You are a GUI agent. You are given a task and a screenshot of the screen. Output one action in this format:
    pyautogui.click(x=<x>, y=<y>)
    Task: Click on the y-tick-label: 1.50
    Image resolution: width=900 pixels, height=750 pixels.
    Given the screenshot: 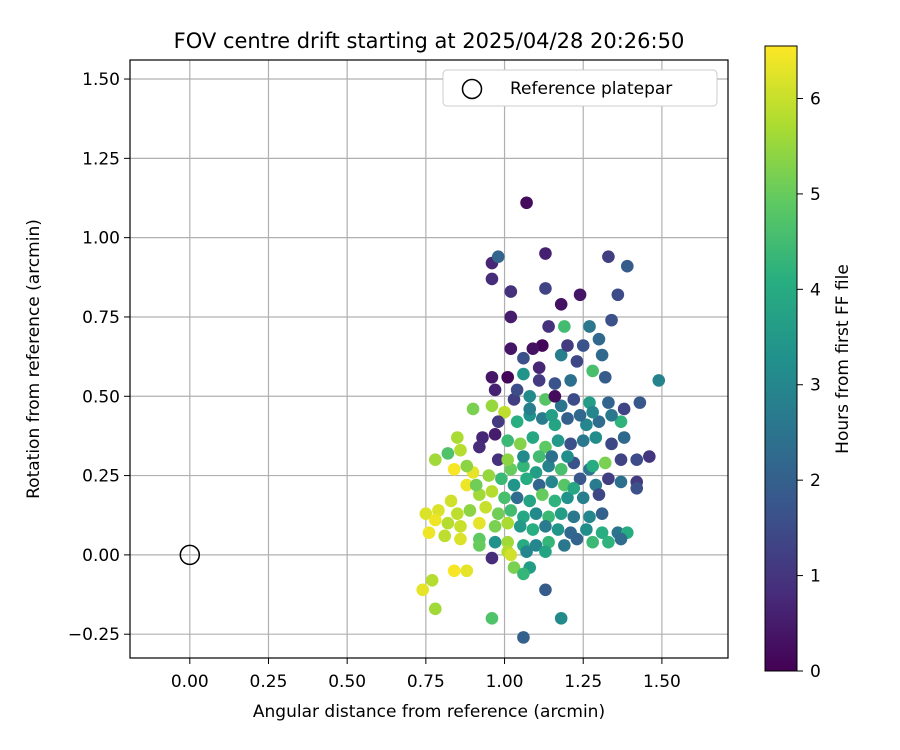 What is the action you would take?
    pyautogui.click(x=101, y=80)
    